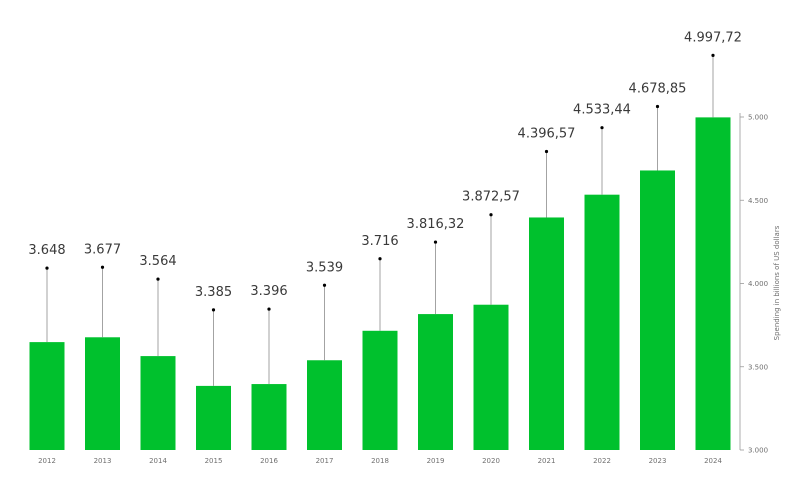 Image resolution: width=800 pixels, height=495 pixels. I want to click on bar-2019, so click(435, 382).